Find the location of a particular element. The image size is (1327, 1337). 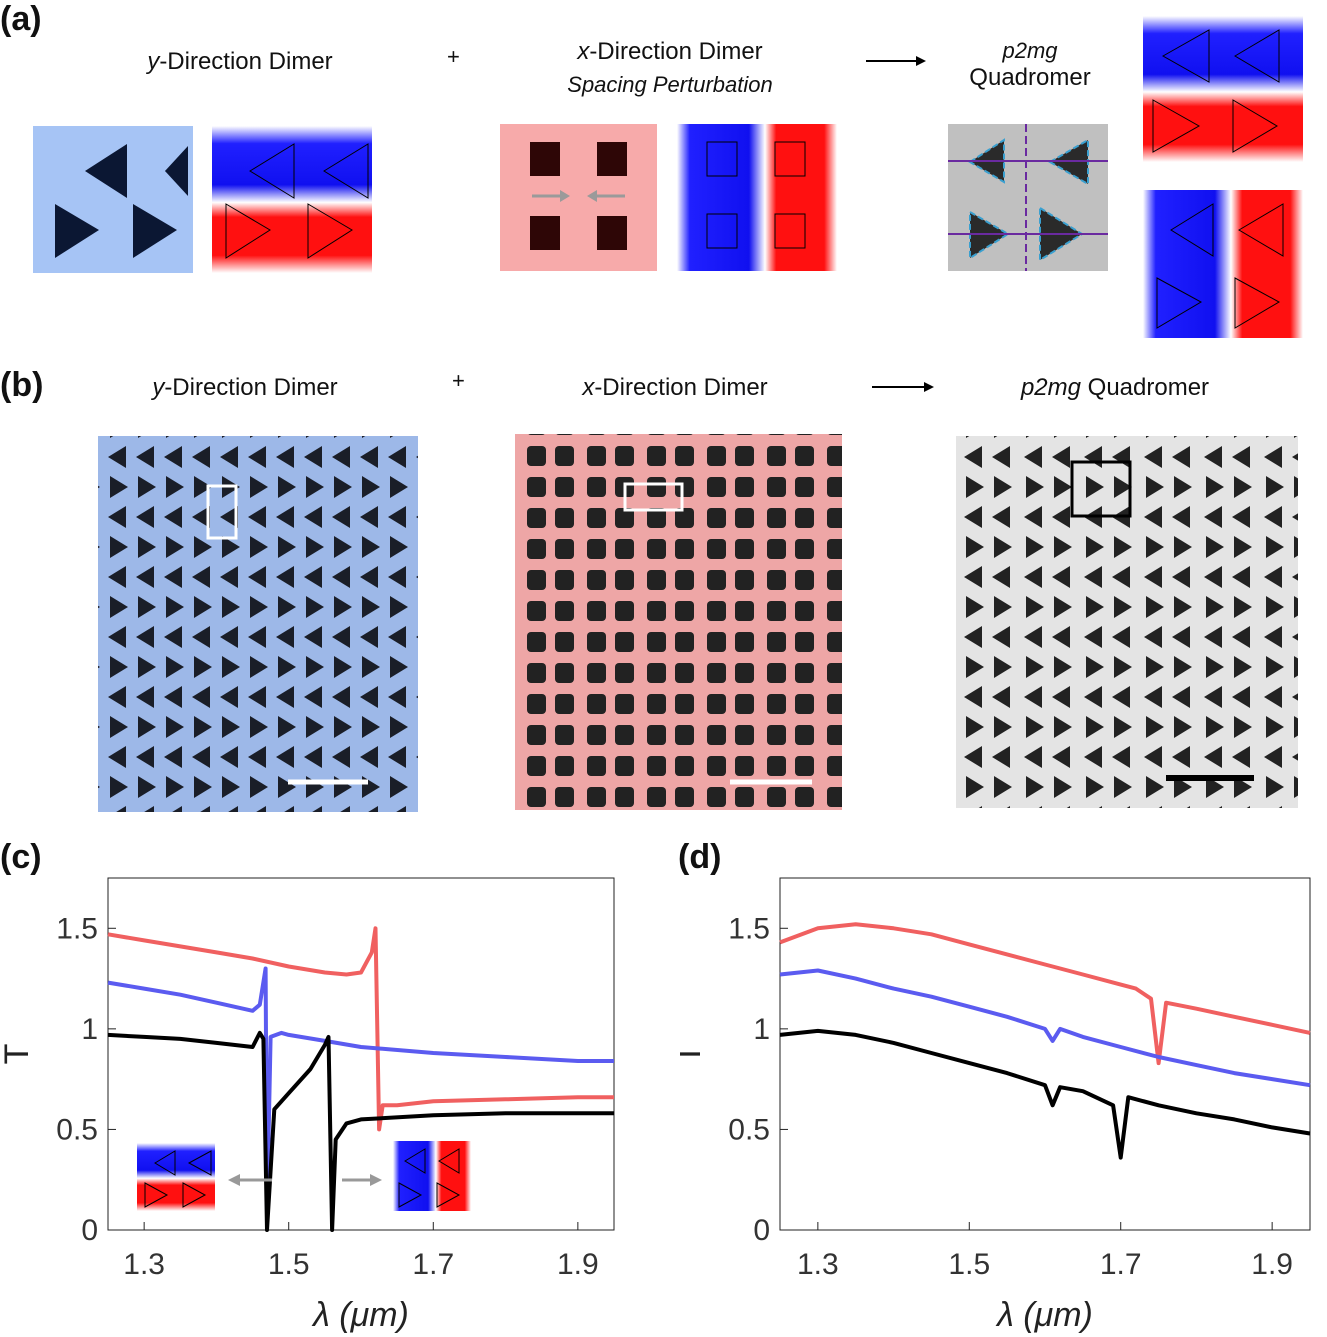

chart-c-ytick-label: 0 is located at coordinates (89, 1230).